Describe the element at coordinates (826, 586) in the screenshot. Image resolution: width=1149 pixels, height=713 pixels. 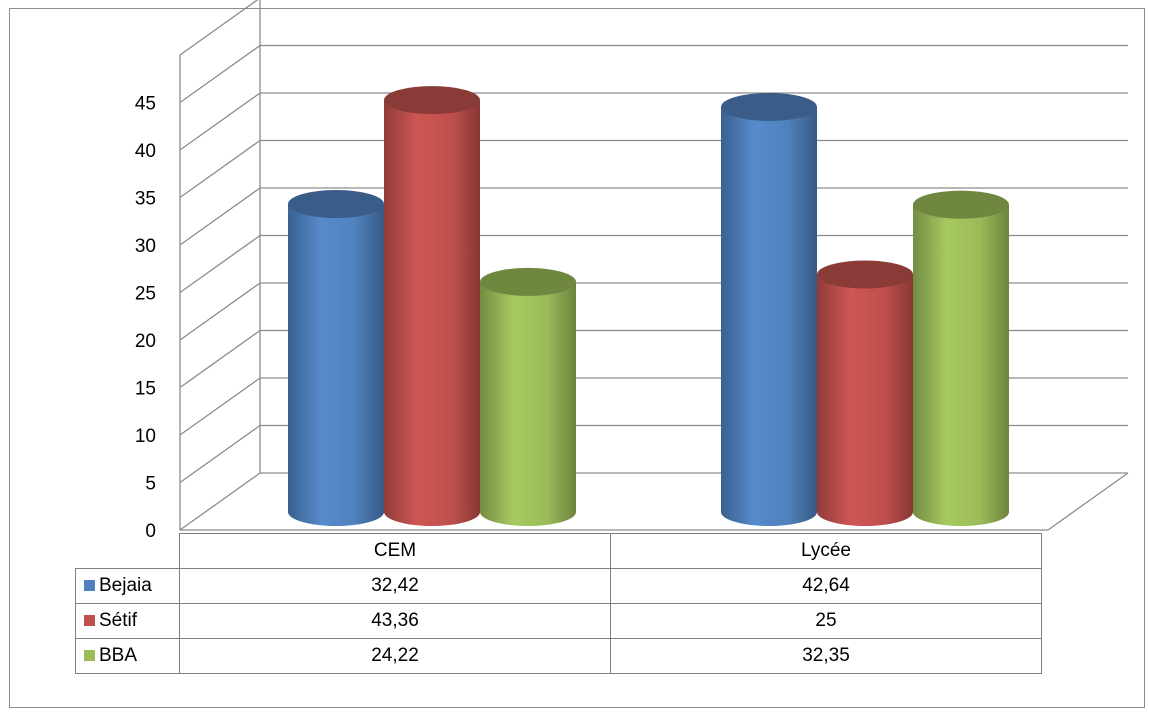
I see `data-label: 42,64` at that location.